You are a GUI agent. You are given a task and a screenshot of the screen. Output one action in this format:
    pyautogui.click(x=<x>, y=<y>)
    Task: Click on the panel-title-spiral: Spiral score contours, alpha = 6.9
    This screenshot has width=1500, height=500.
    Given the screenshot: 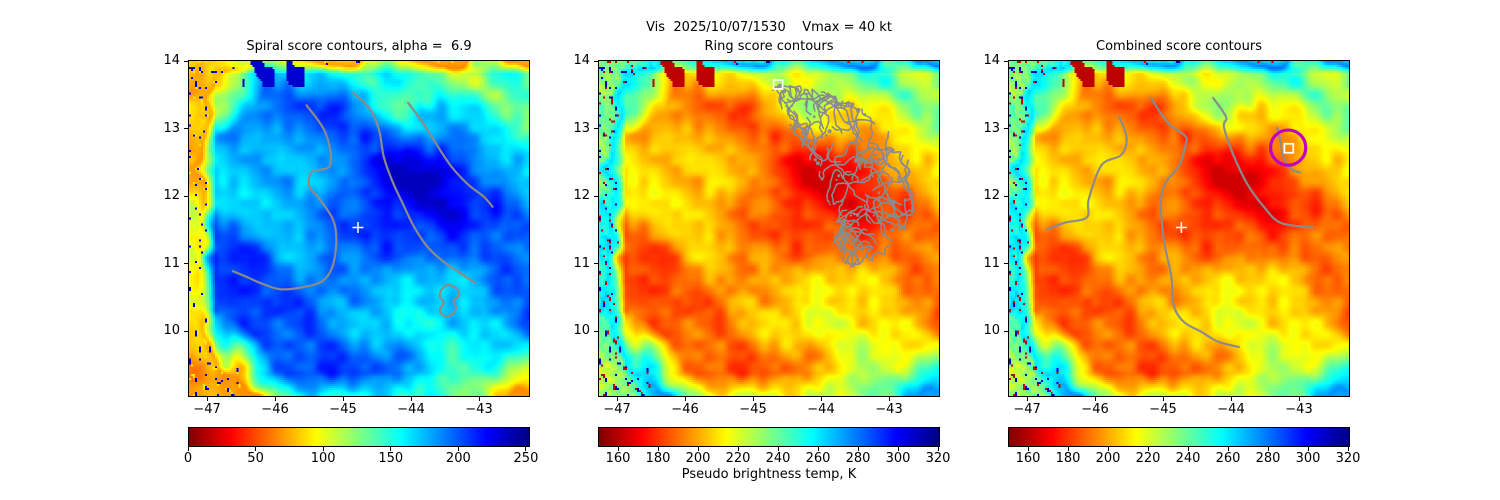 What is the action you would take?
    pyautogui.click(x=359, y=46)
    